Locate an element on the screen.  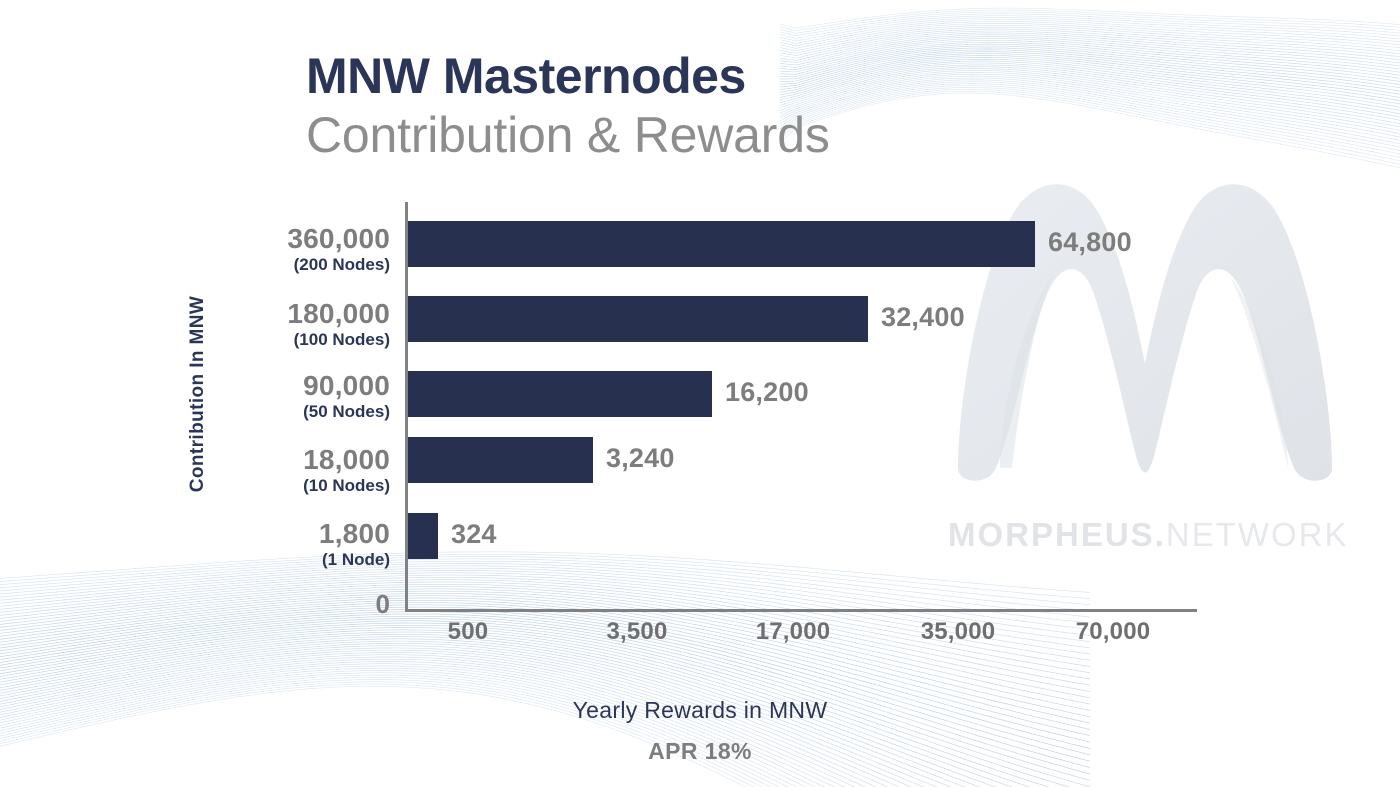
y-axis-tick-label: 18,000 (10 Nodes) is located at coordinates (267, 469).